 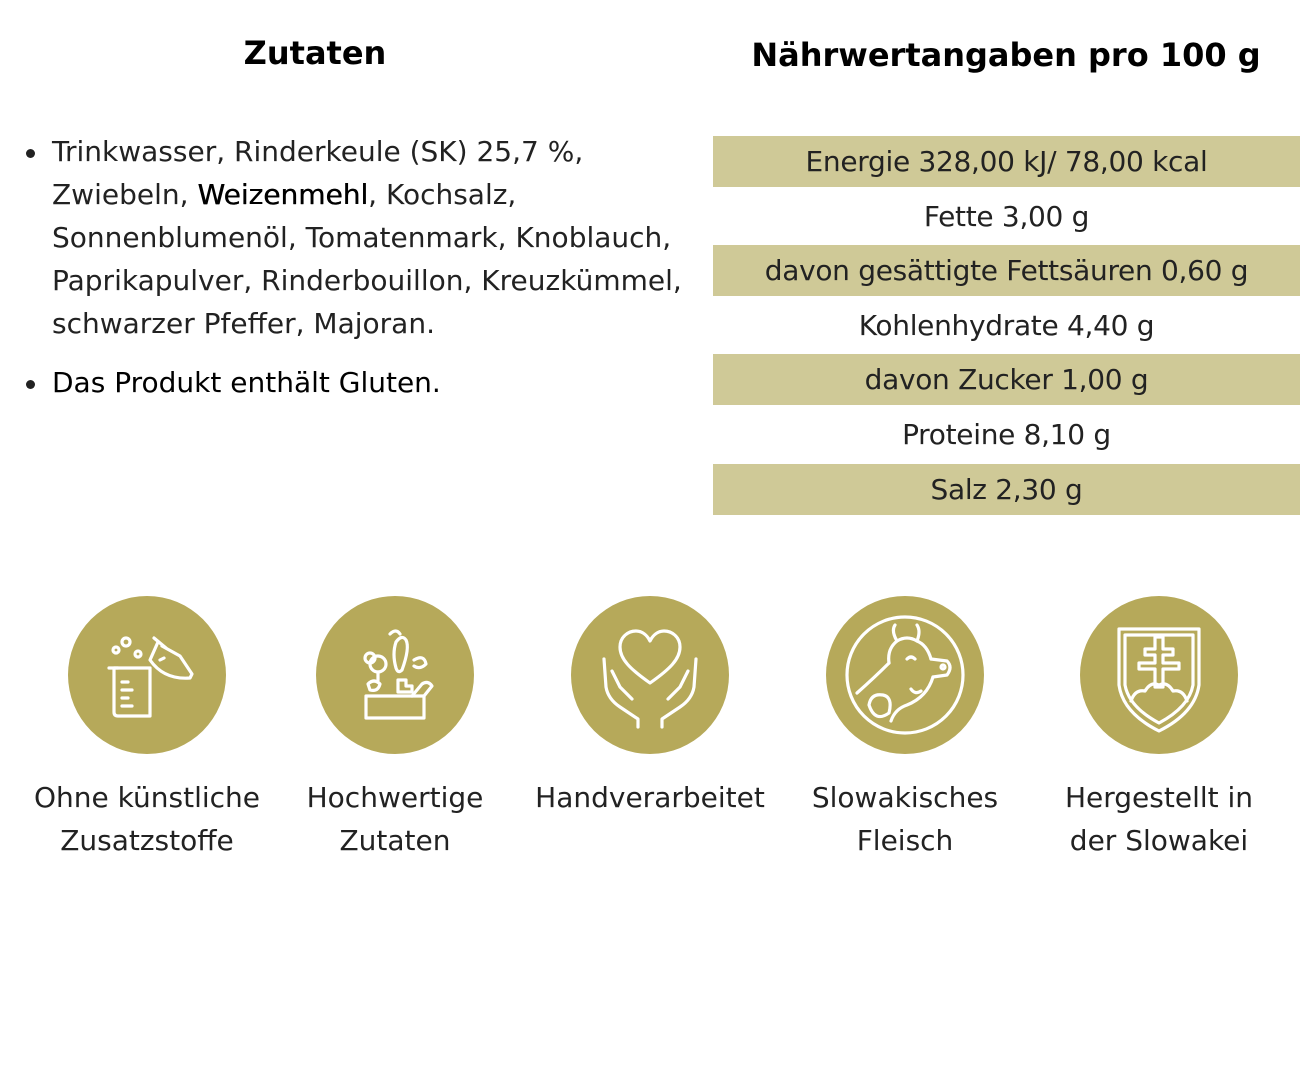 What do you see at coordinates (283, 194) in the screenshot?
I see `allergen-highlight: Weizenmehl` at bounding box center [283, 194].